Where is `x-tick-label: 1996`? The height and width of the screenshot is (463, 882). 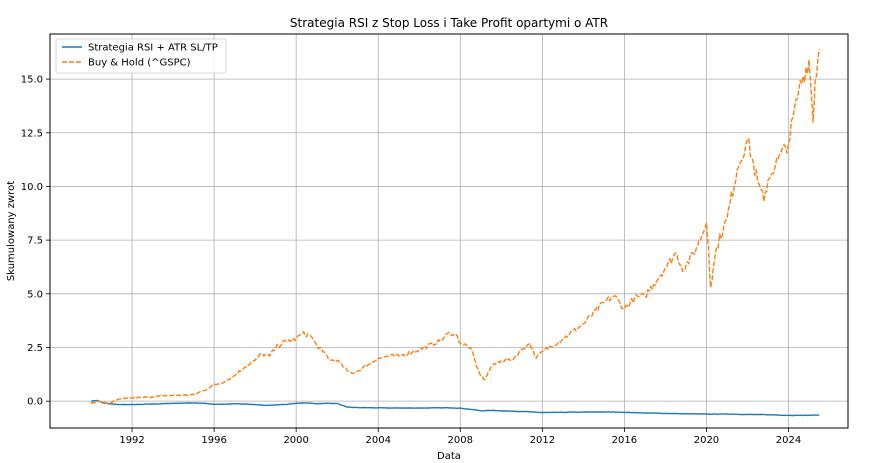
x-tick-label: 1996 is located at coordinates (213, 440).